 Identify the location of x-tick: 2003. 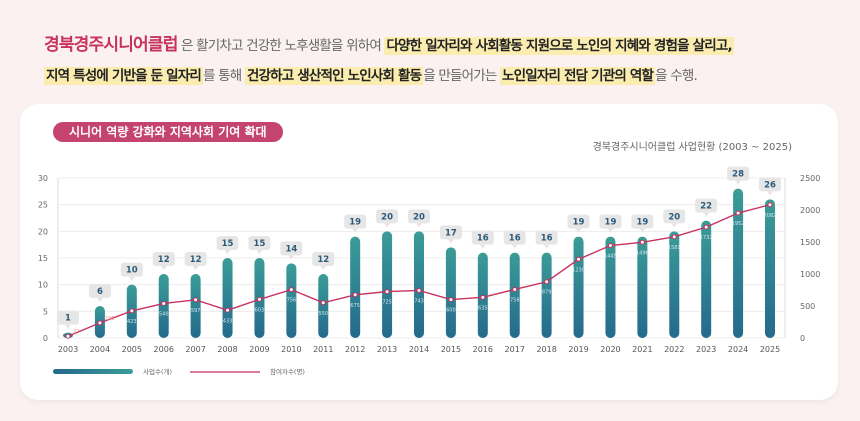
(68, 349).